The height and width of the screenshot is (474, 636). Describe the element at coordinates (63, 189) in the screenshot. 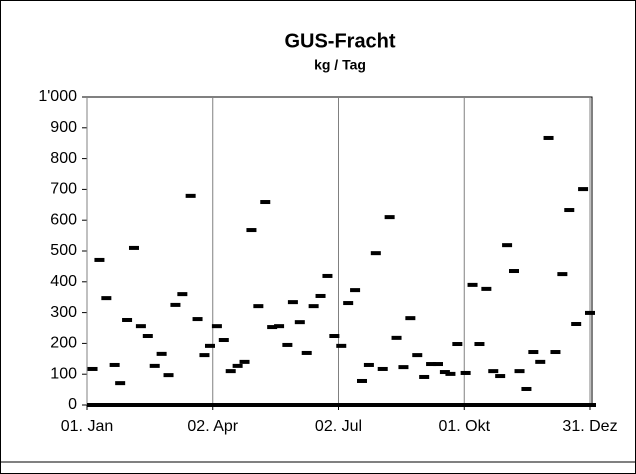

I see `y-tick-label: 700` at that location.